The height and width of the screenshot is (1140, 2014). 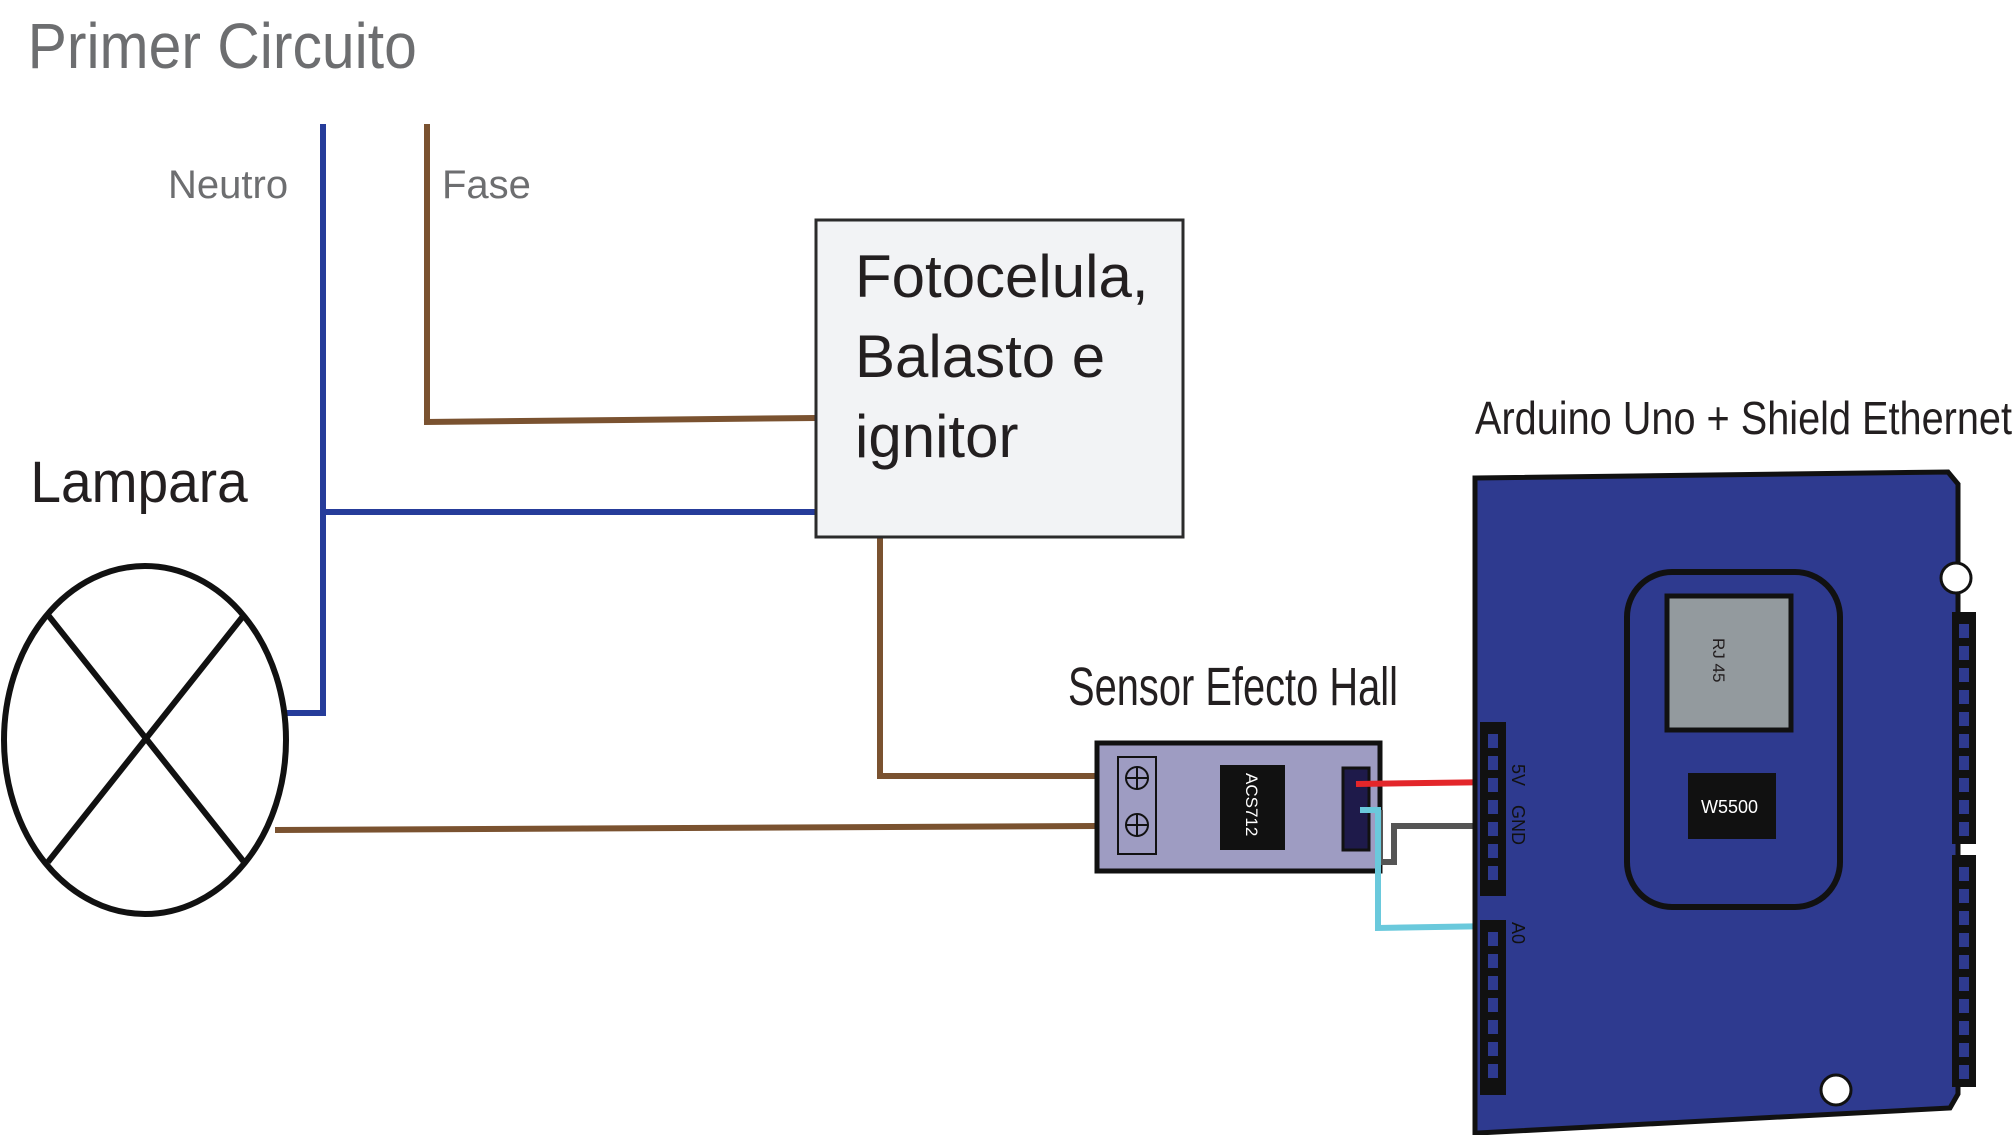 What do you see at coordinates (1428, 869) in the screenshot?
I see `wire-signal` at bounding box center [1428, 869].